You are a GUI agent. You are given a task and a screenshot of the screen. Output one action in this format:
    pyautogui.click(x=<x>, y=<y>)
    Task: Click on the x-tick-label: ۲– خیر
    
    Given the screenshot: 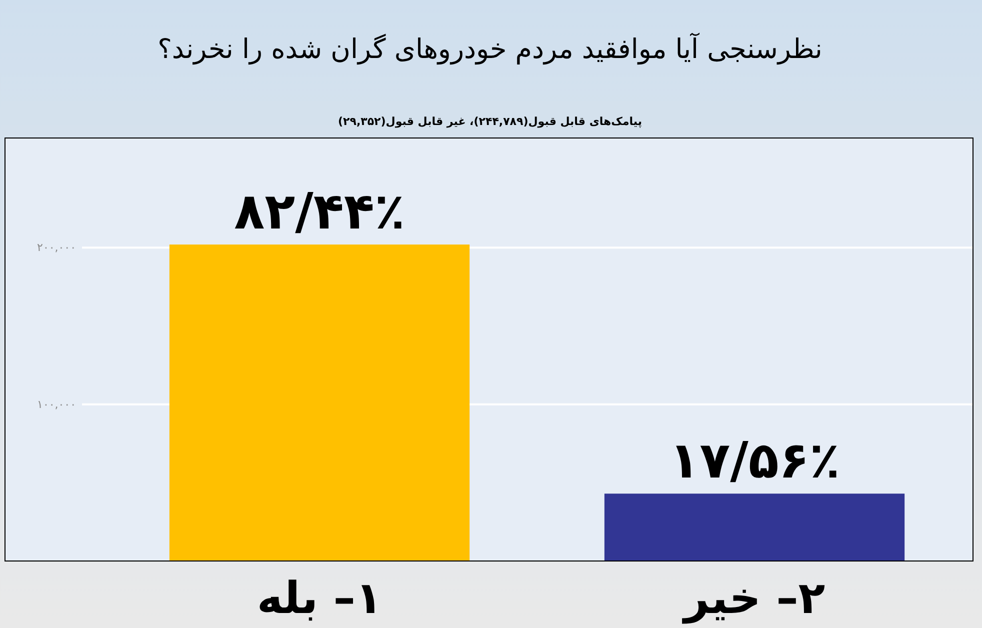 What is the action you would take?
    pyautogui.click(x=754, y=598)
    